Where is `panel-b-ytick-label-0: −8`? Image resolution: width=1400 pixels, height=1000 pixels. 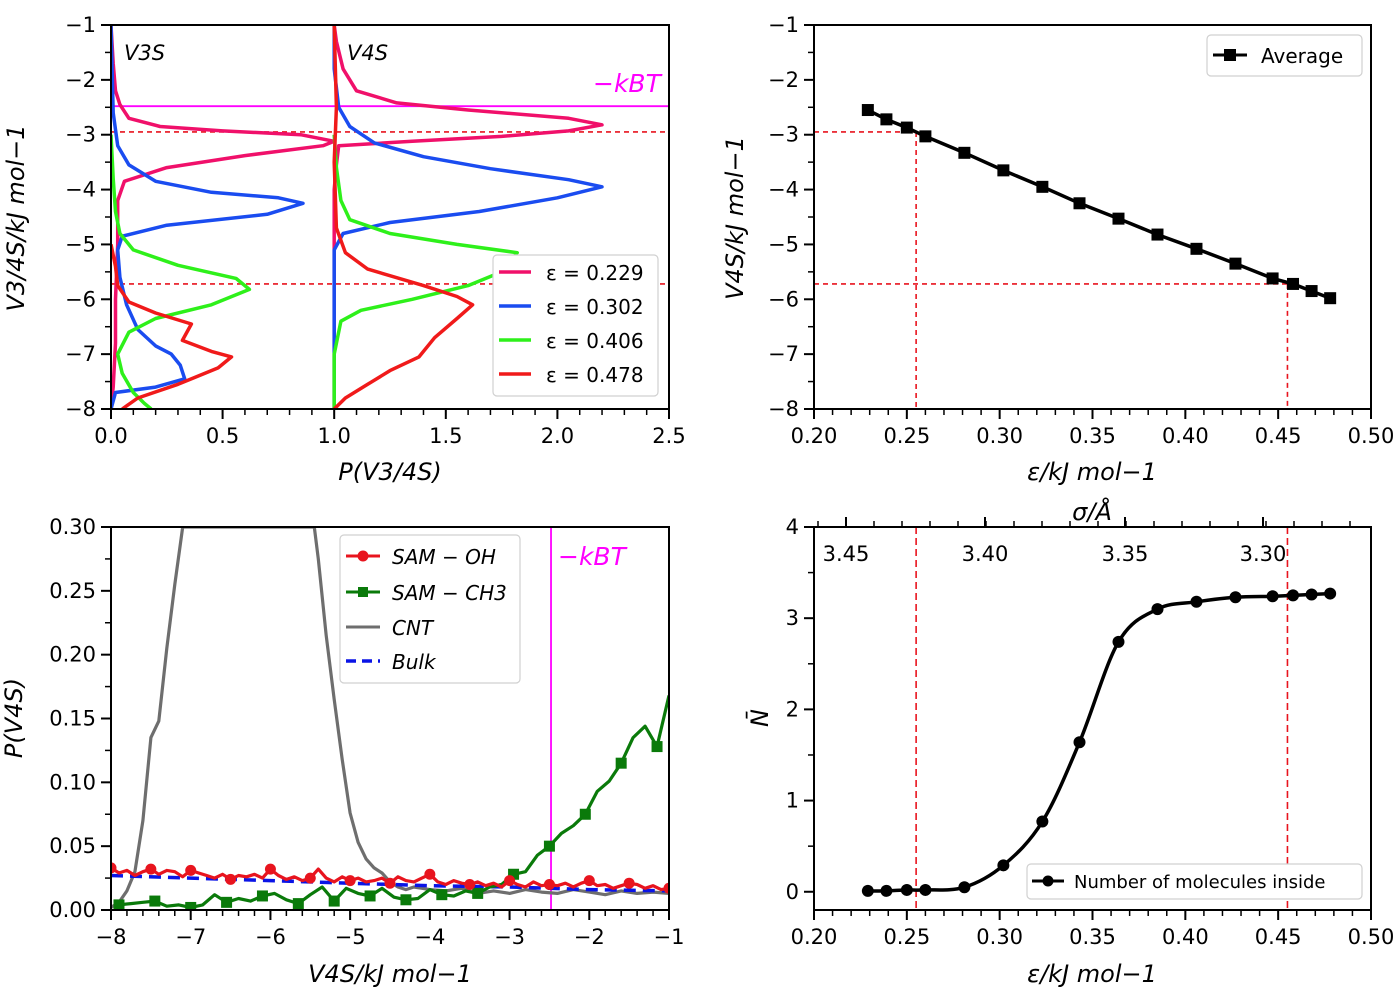
panel-b-ytick-label-0: −8 is located at coordinates (783, 409).